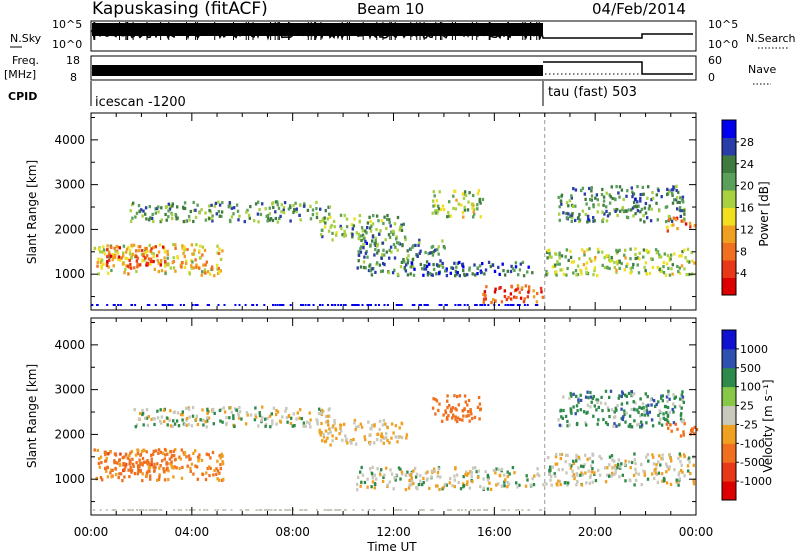  Describe the element at coordinates (595, 532) in the screenshot. I see `x-tick-label: 20:00` at that location.